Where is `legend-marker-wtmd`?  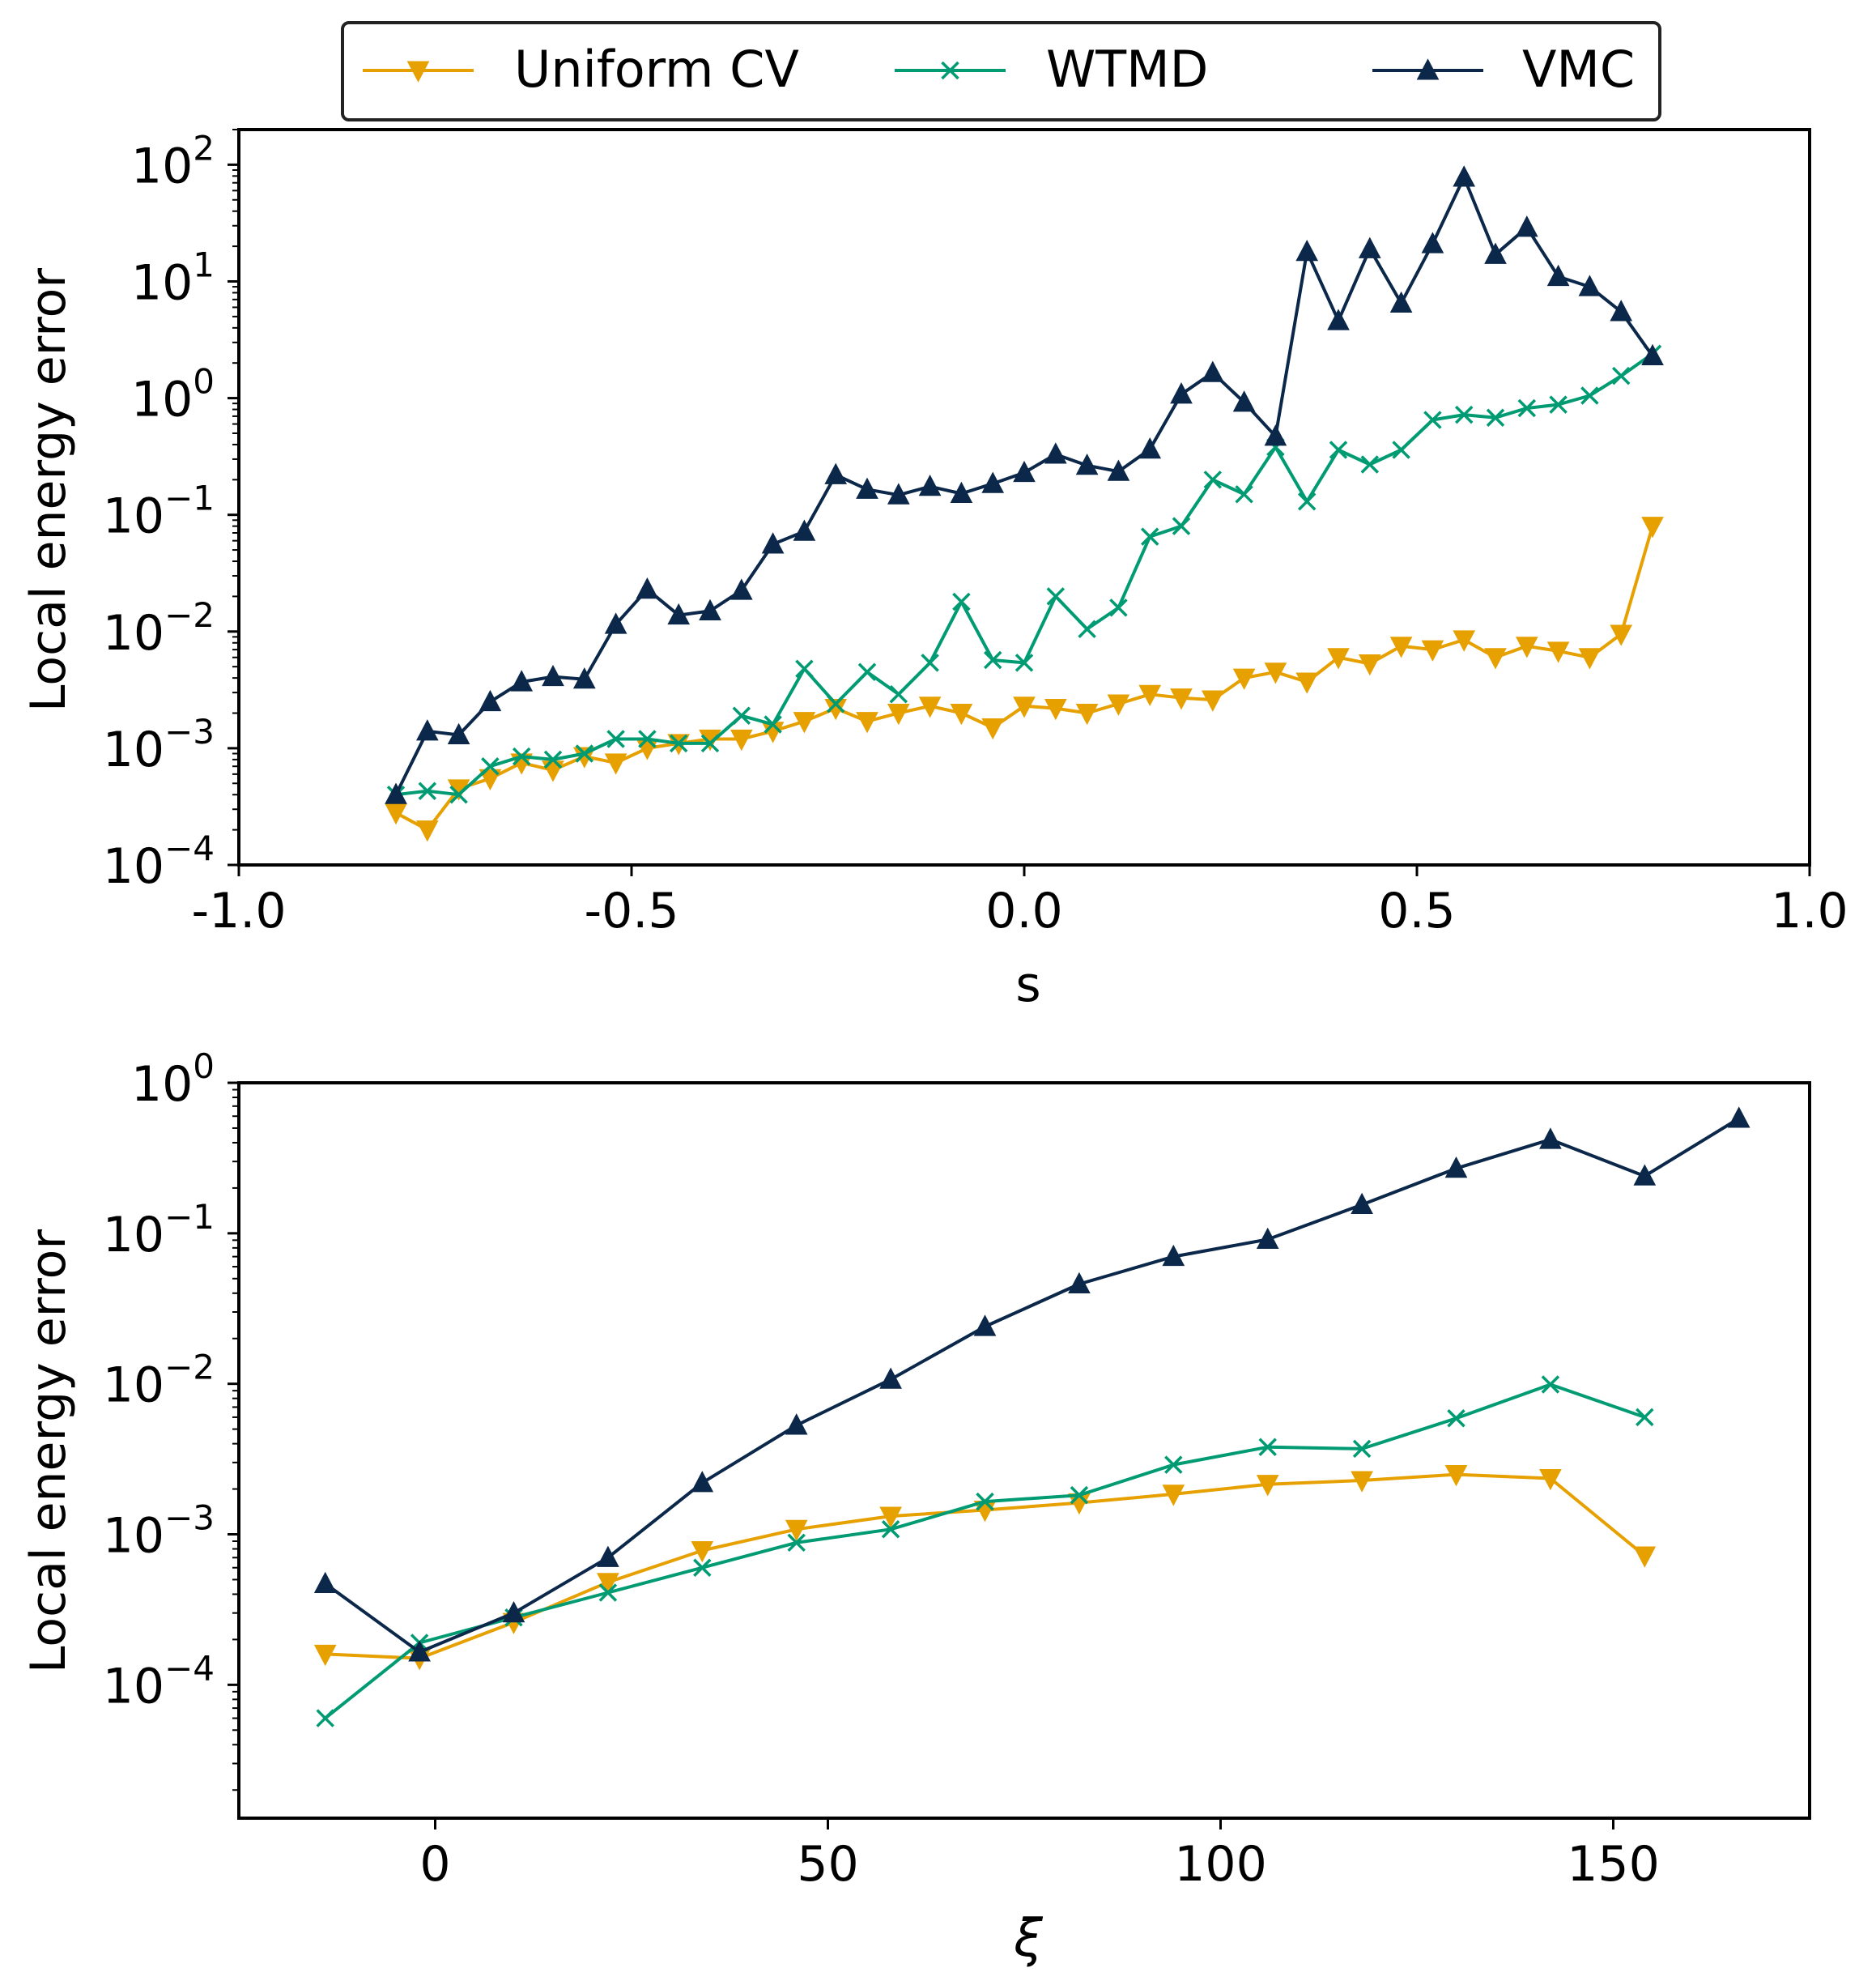 legend-marker-wtmd is located at coordinates (950, 70).